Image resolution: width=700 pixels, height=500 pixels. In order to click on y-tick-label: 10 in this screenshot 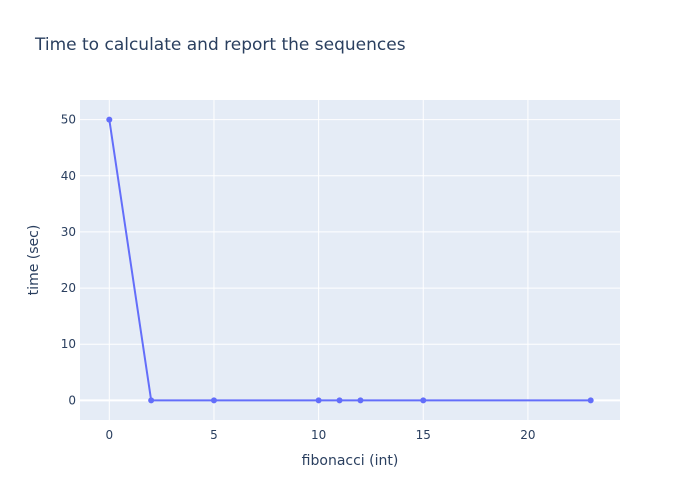, I will do `click(68, 344)`.